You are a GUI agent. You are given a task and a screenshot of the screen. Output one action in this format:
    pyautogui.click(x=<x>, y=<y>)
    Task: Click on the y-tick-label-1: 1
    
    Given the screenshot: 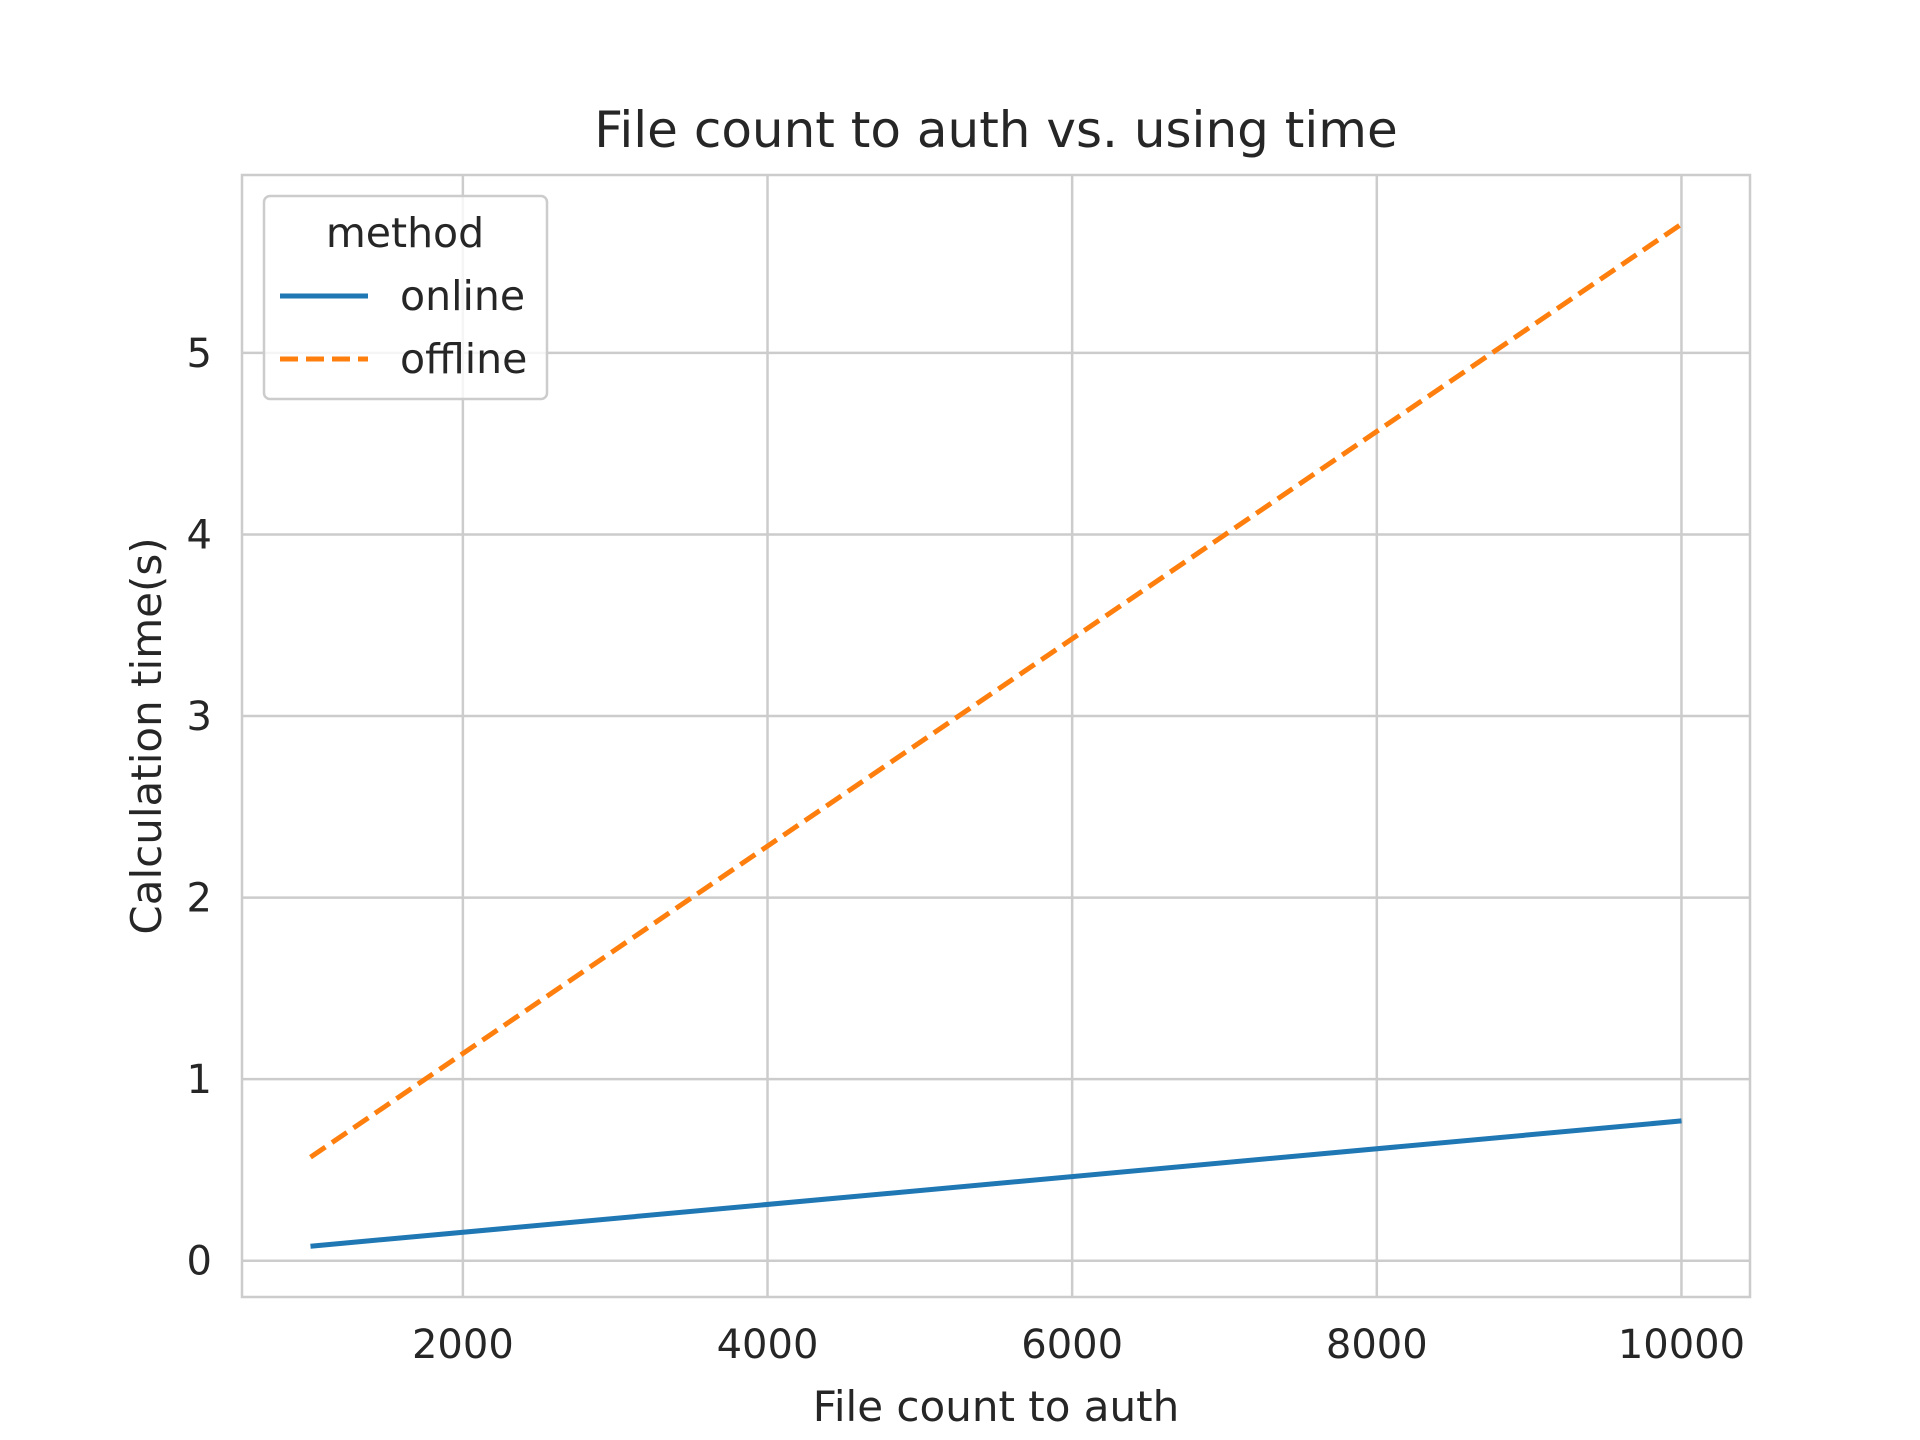 What is the action you would take?
    pyautogui.click(x=199, y=1080)
    